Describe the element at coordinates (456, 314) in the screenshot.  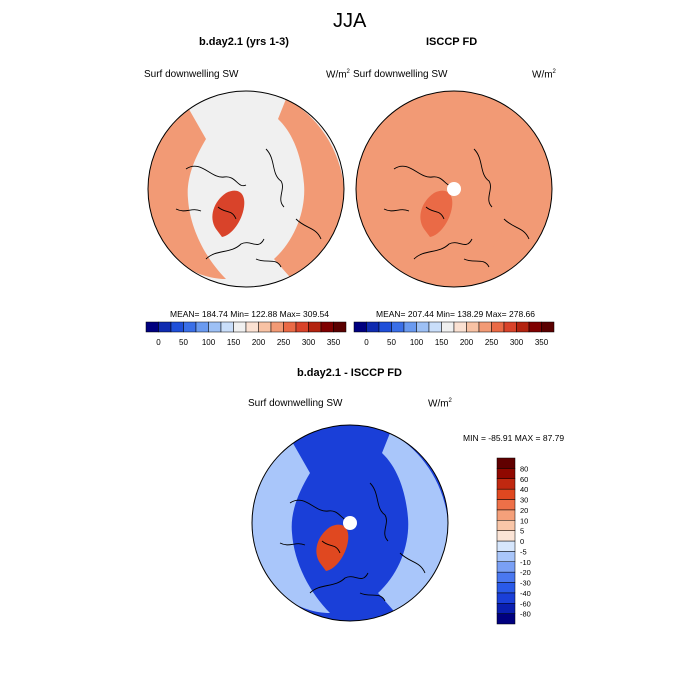
I see `panel2-stats: MEAN= 207.44 Min= 138.29 Max= 278.66` at that location.